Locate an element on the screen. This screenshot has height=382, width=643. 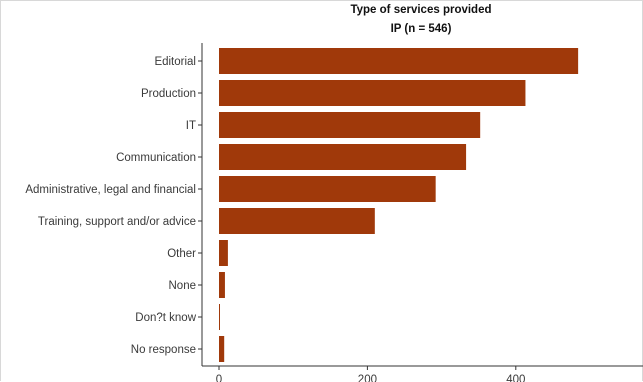
category-label-training-support-and-or-advice: Training, support and/or advice is located at coordinates (117, 222).